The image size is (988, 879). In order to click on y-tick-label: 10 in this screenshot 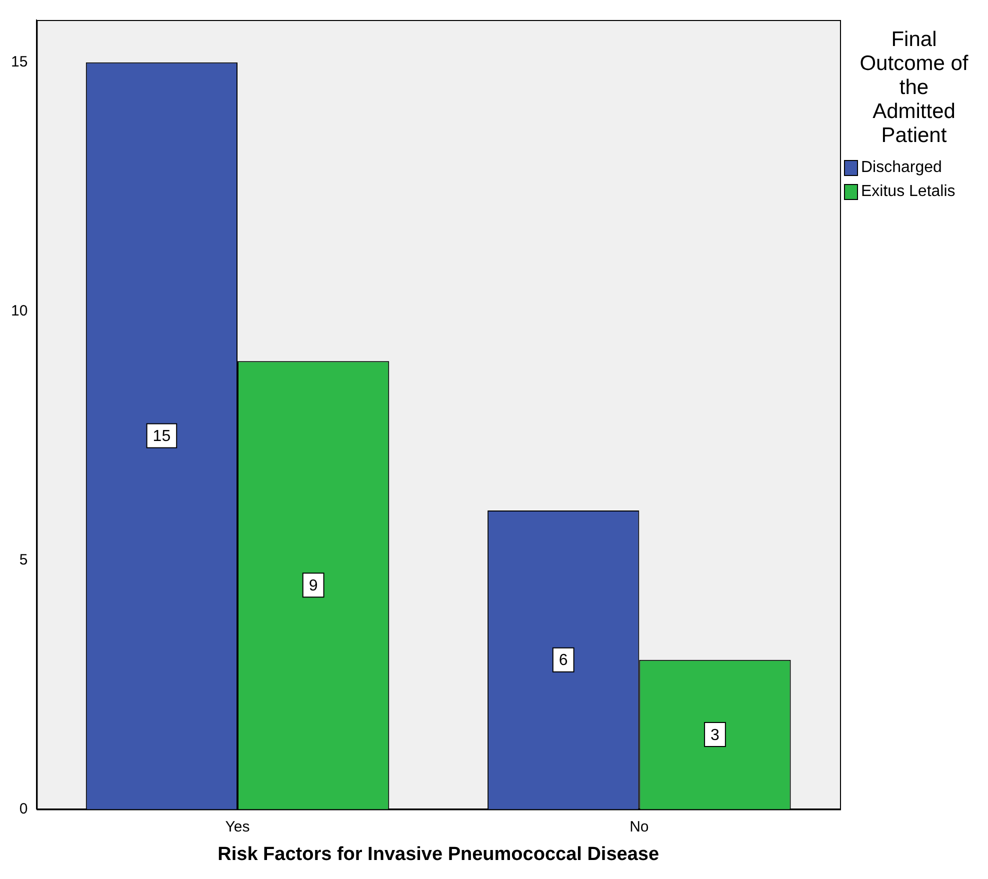, I will do `click(19, 311)`.